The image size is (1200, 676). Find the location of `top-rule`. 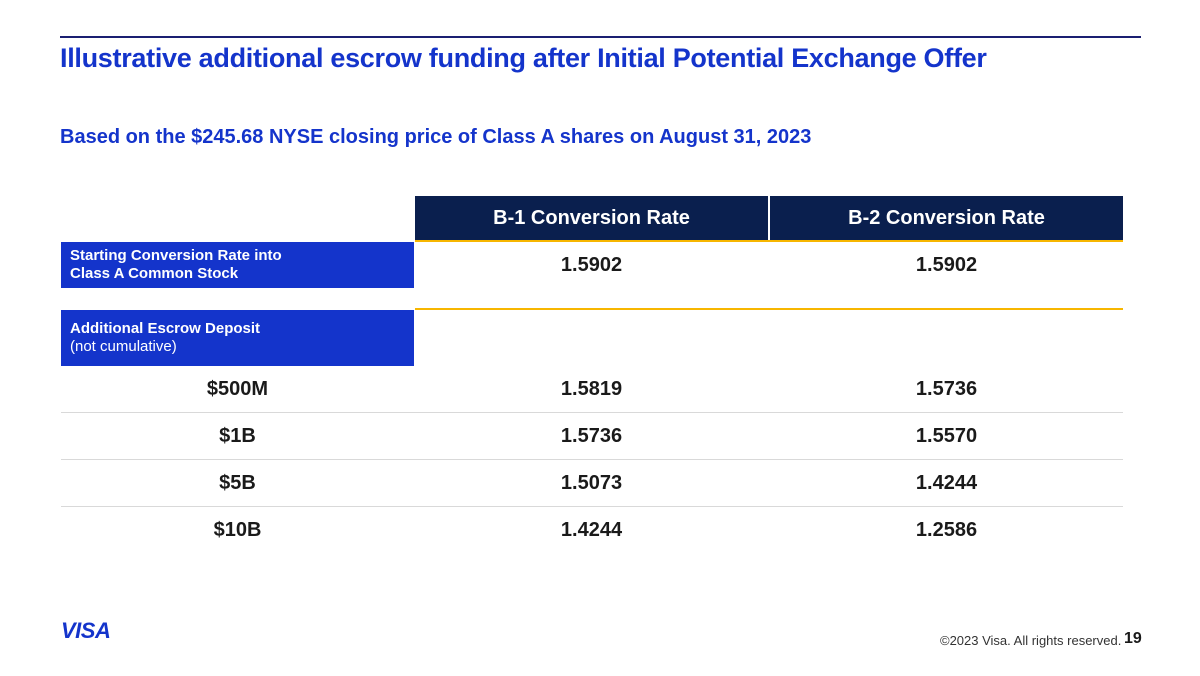

top-rule is located at coordinates (600, 37).